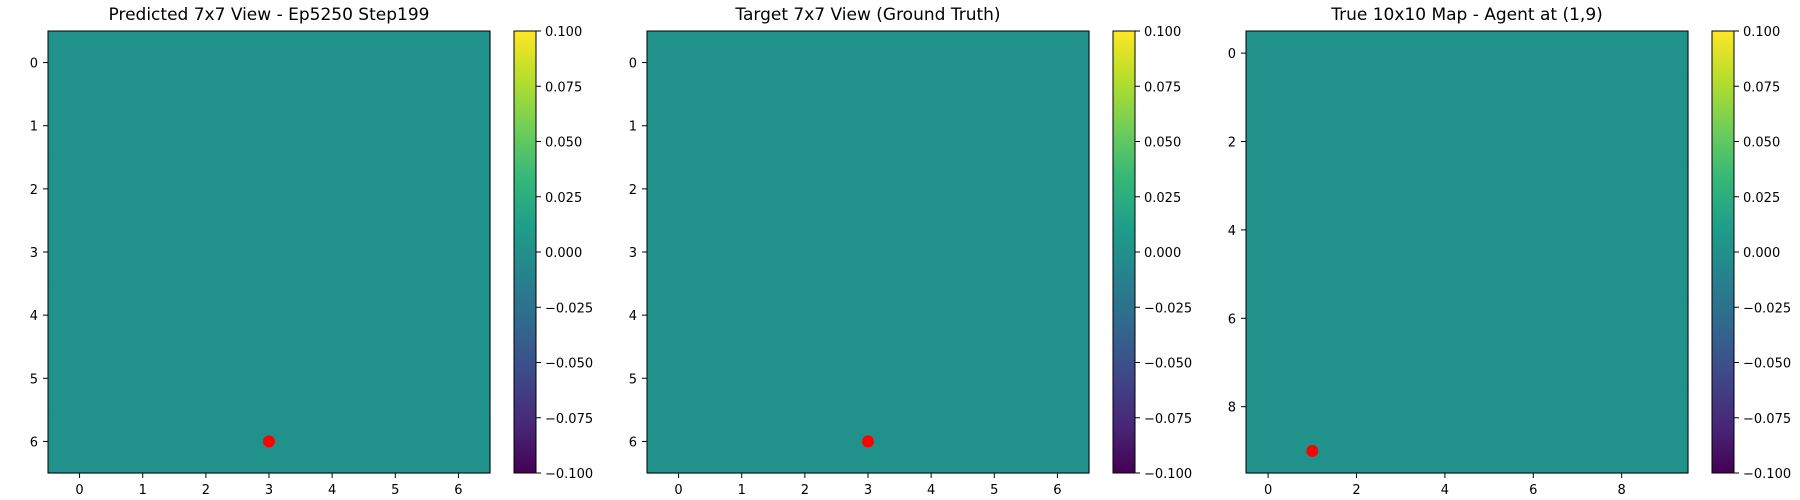 This screenshot has height=500, width=1800. Describe the element at coordinates (569, 308) in the screenshot. I see `colorbar-tick-label: −0.025` at that location.